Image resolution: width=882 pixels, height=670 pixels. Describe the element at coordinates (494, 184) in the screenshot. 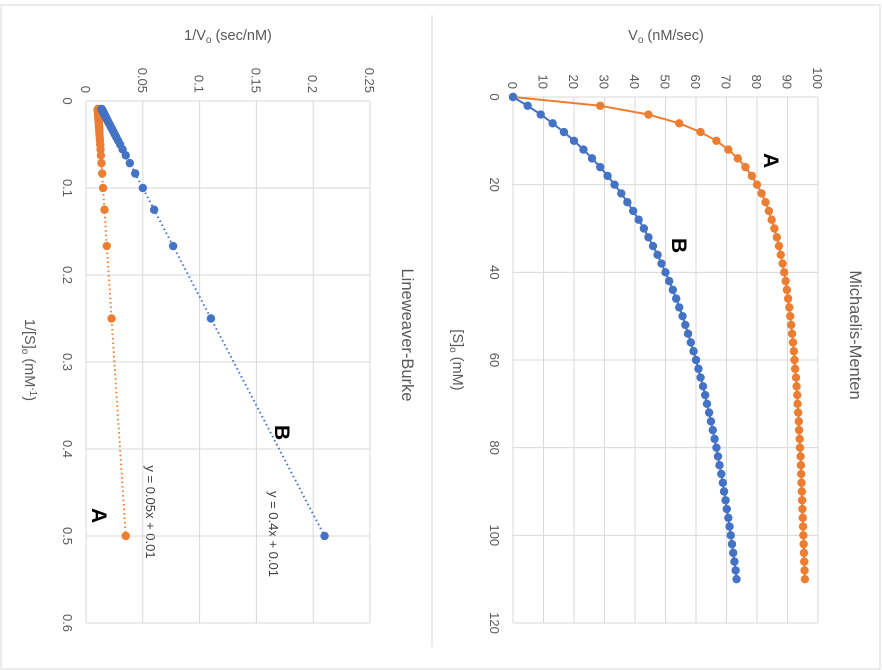

I see `mm-x-tick-label: 20` at that location.